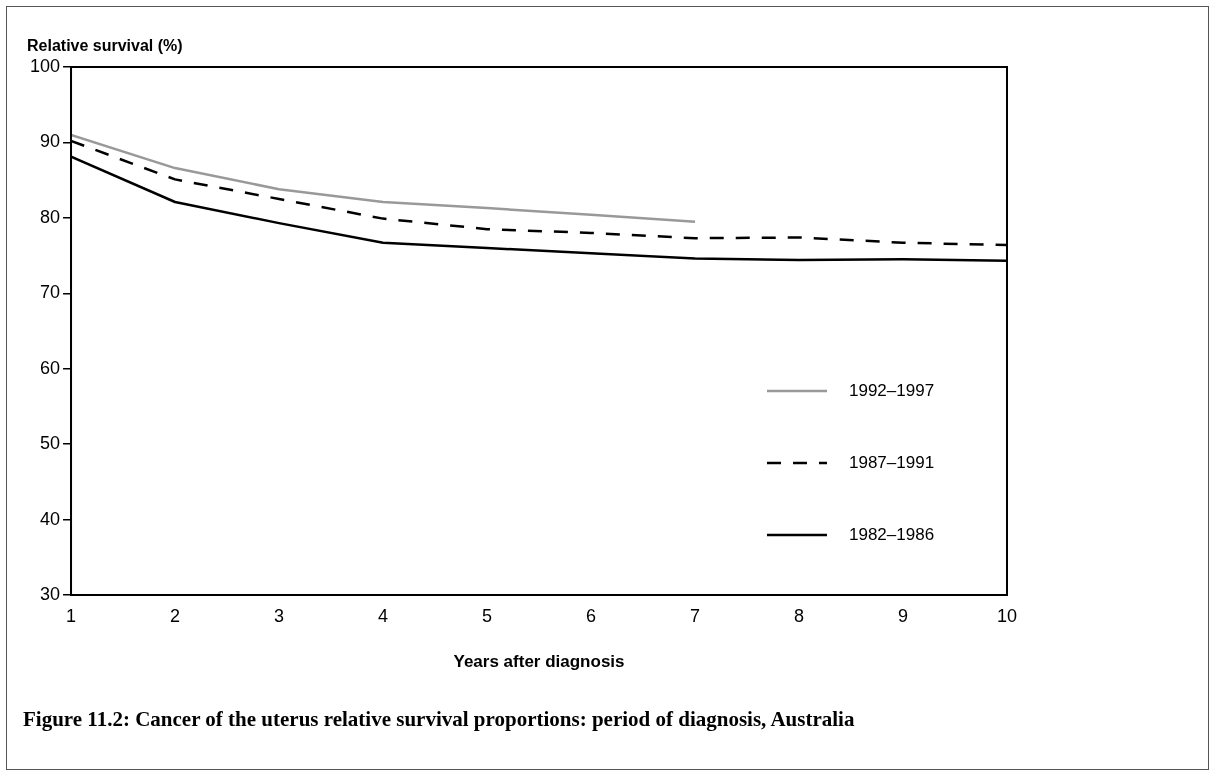 The height and width of the screenshot is (778, 1217). What do you see at coordinates (799, 615) in the screenshot?
I see `x-tick-label: 8` at bounding box center [799, 615].